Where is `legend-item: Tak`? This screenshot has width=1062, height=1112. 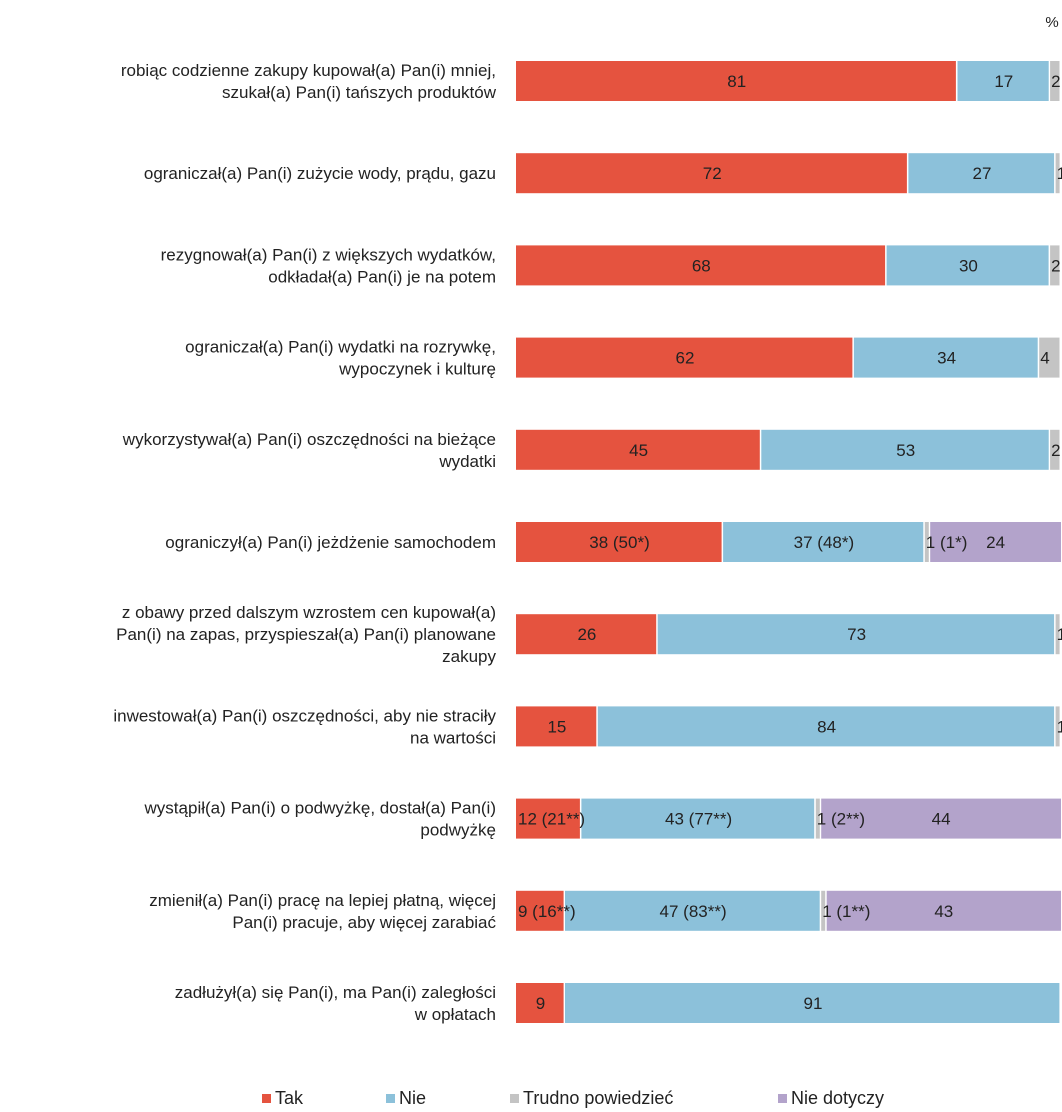
legend-item: Tak is located at coordinates (282, 1098).